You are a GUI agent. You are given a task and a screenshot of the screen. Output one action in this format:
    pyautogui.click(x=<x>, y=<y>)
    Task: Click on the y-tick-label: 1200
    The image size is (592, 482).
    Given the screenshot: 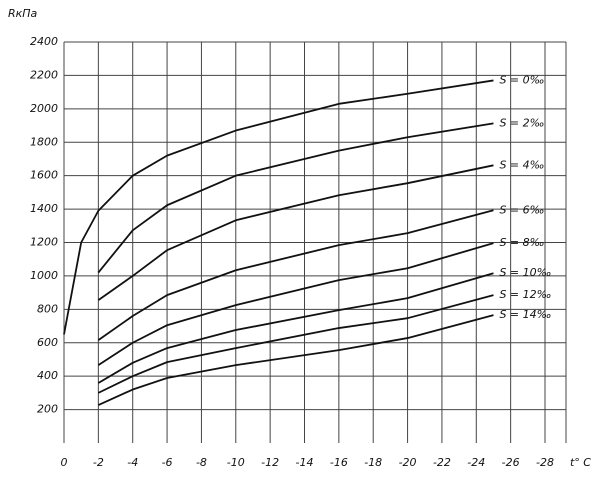 What is the action you would take?
    pyautogui.click(x=44, y=242)
    